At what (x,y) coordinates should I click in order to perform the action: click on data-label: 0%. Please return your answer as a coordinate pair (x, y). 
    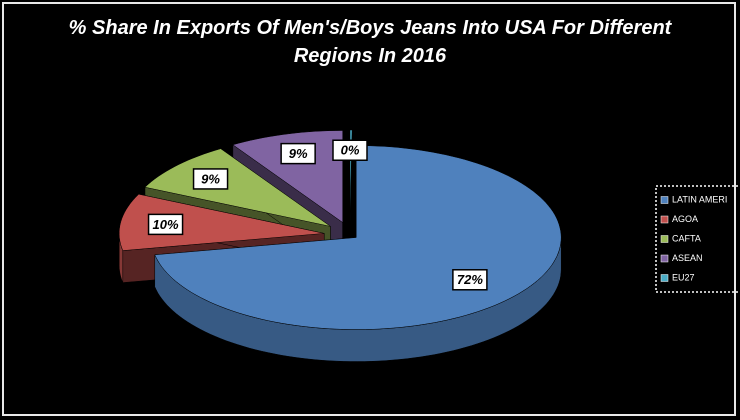
    Looking at the image, I should click on (350, 150).